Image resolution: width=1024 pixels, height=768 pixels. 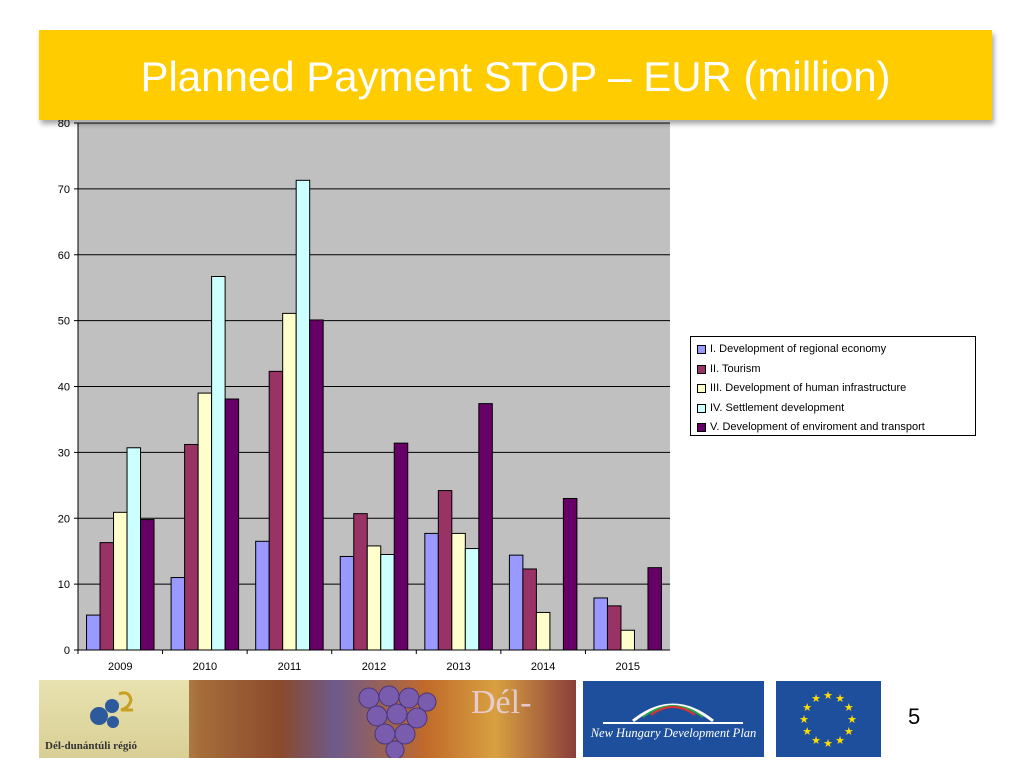 I want to click on y-tick-label: 80, so click(x=64, y=124).